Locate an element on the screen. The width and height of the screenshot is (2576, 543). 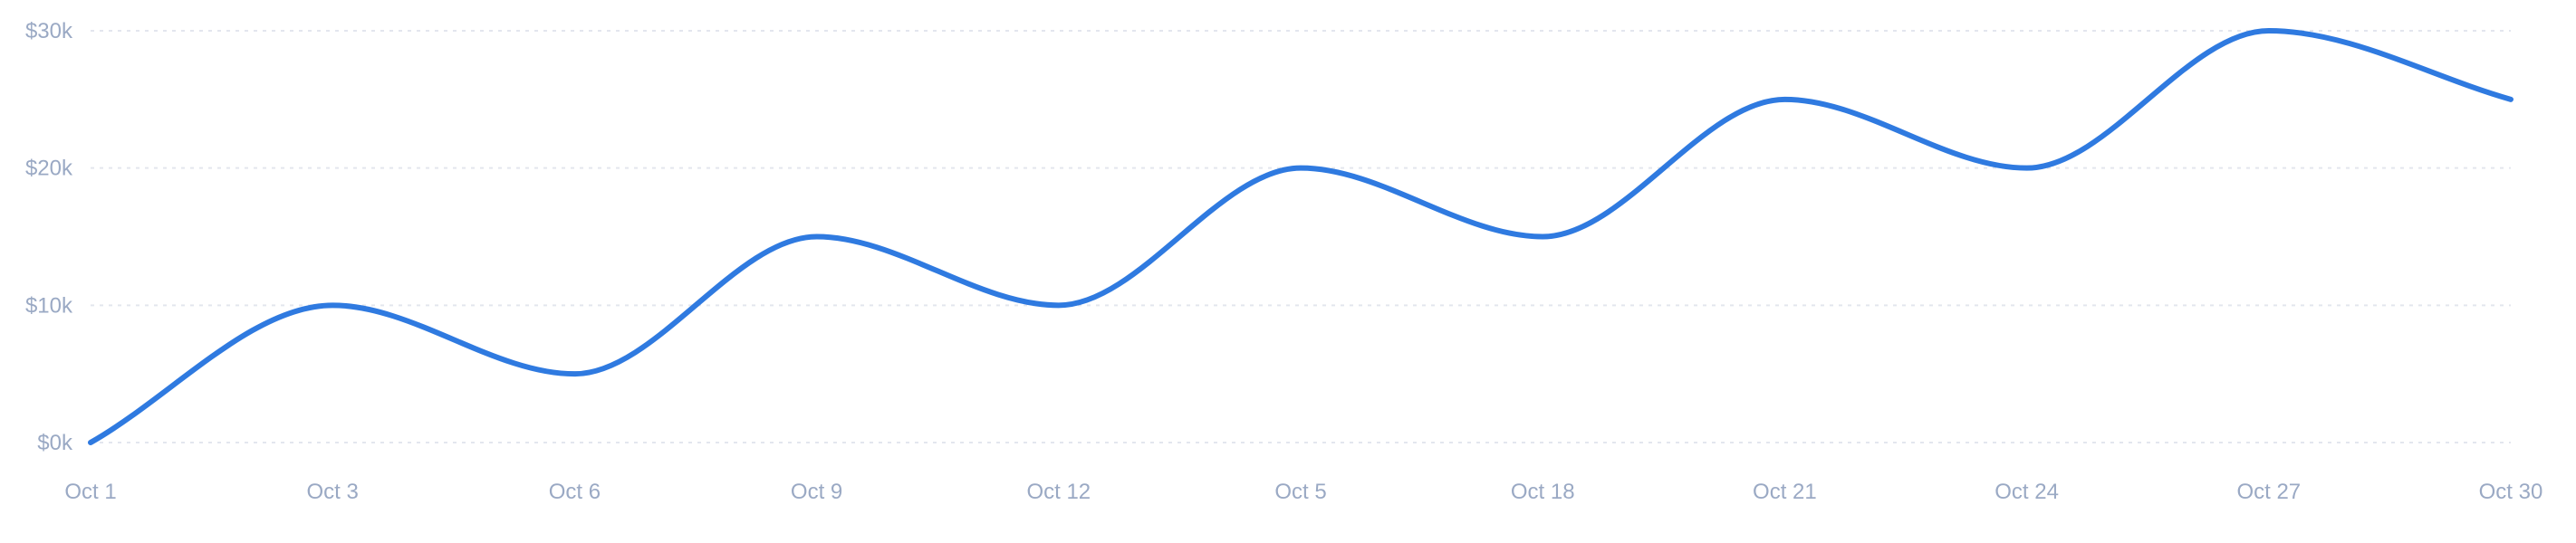
y-tick-label: $20k is located at coordinates (49, 169).